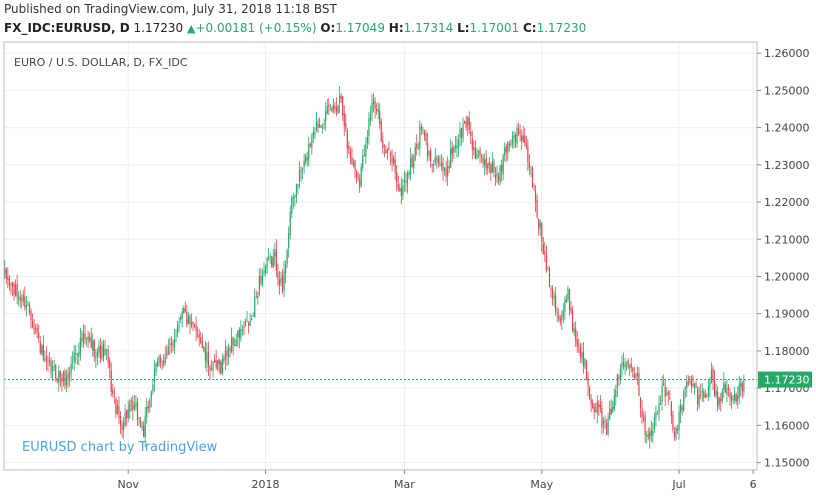 The height and width of the screenshot is (500, 816). What do you see at coordinates (787, 463) in the screenshot?
I see `price-tick-label: 1.15000` at bounding box center [787, 463].